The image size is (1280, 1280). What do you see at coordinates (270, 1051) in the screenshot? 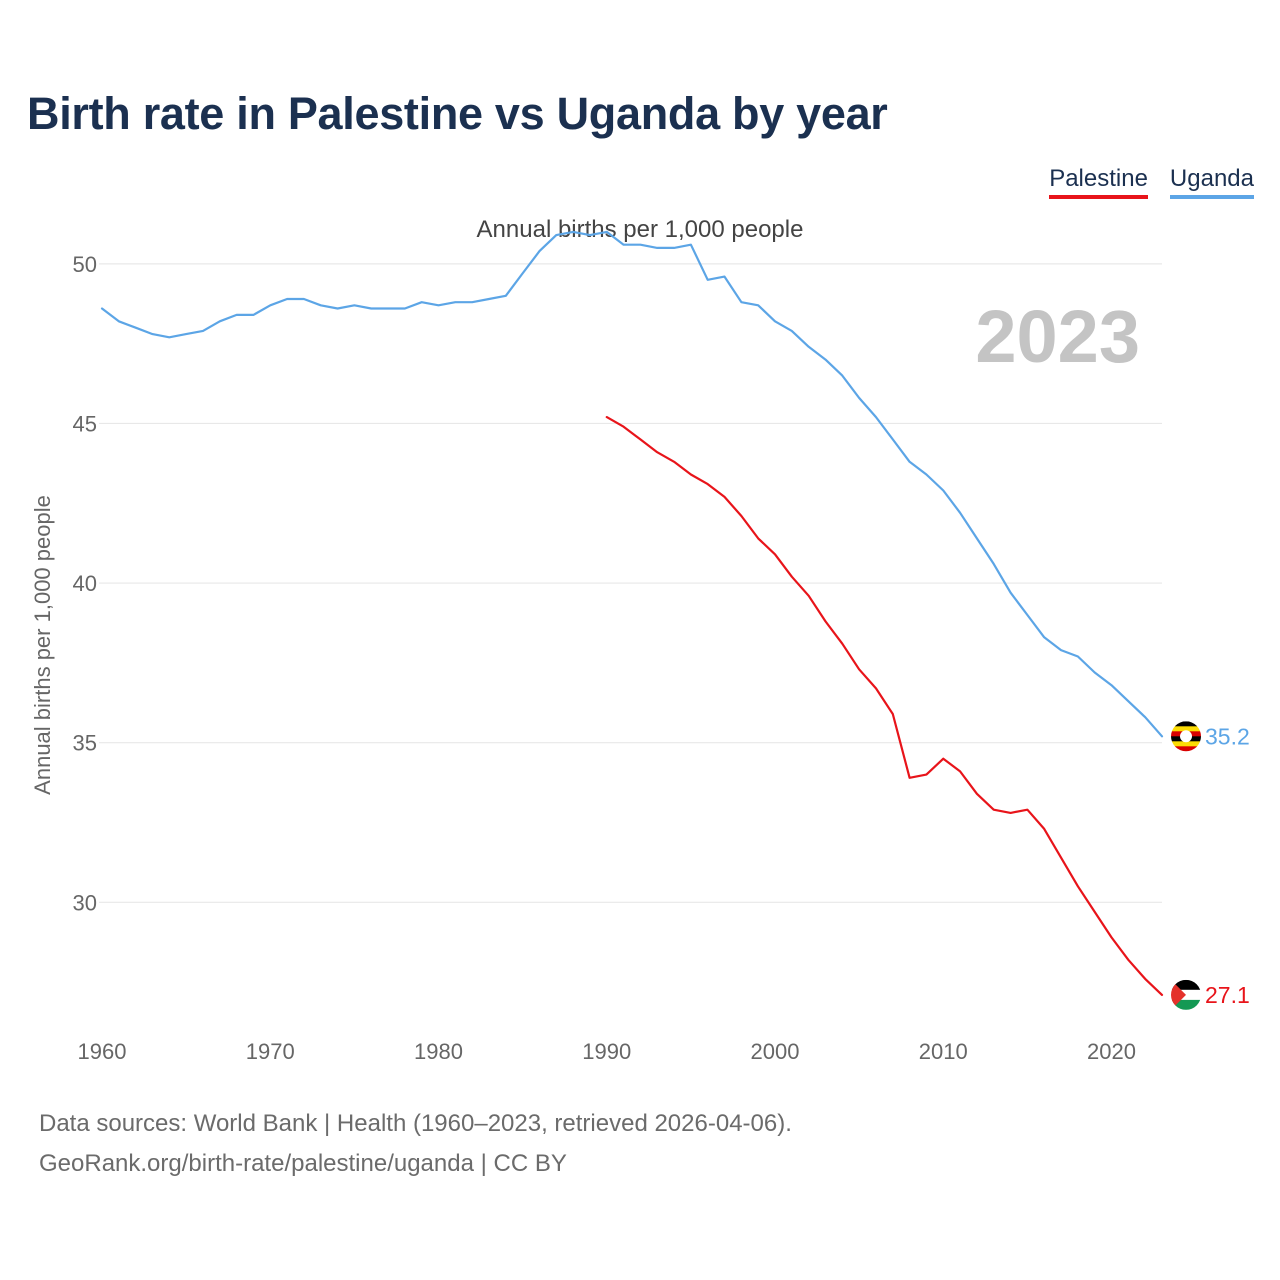
I see `x-tick-label-1970: 1970` at bounding box center [270, 1051].